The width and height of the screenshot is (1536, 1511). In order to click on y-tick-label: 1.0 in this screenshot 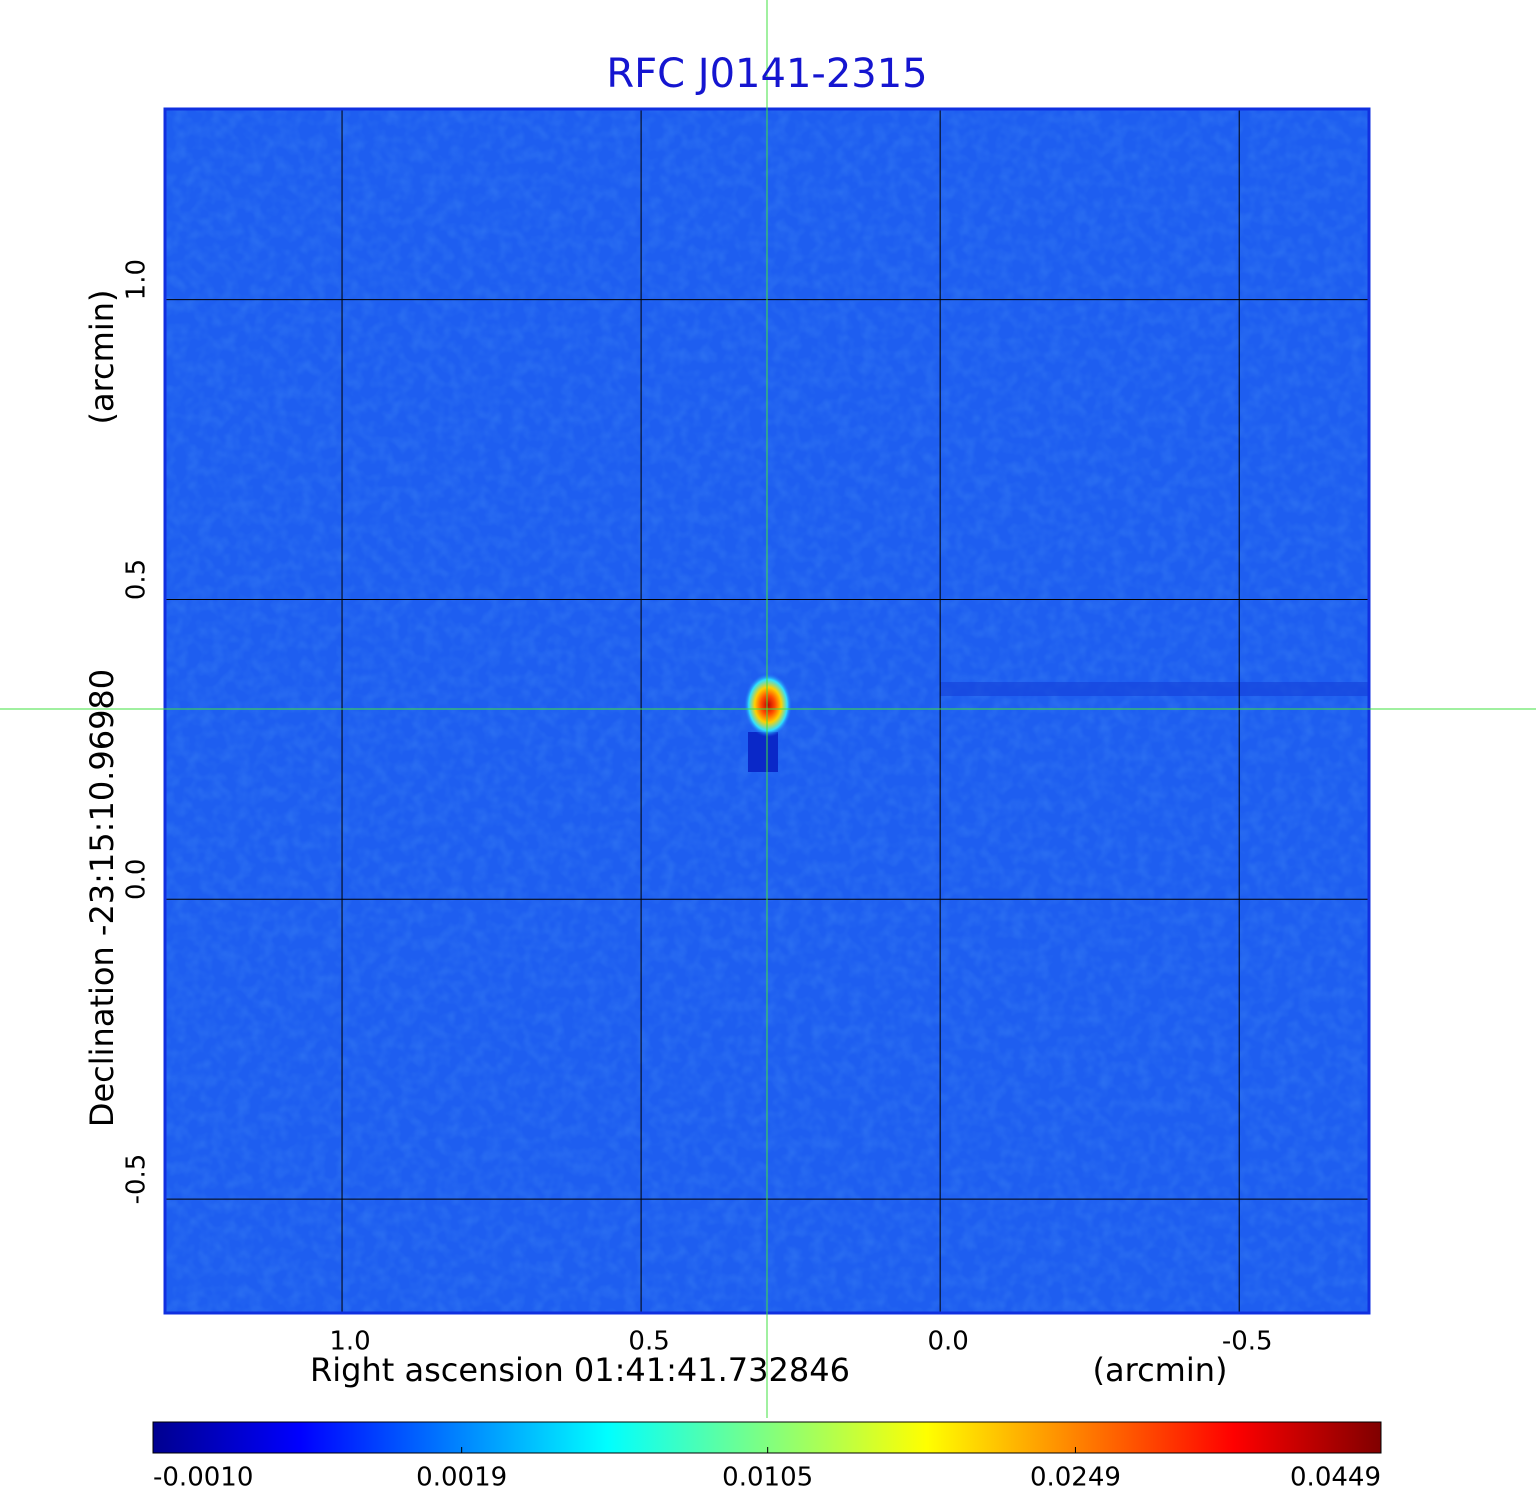, I will do `click(137, 279)`.